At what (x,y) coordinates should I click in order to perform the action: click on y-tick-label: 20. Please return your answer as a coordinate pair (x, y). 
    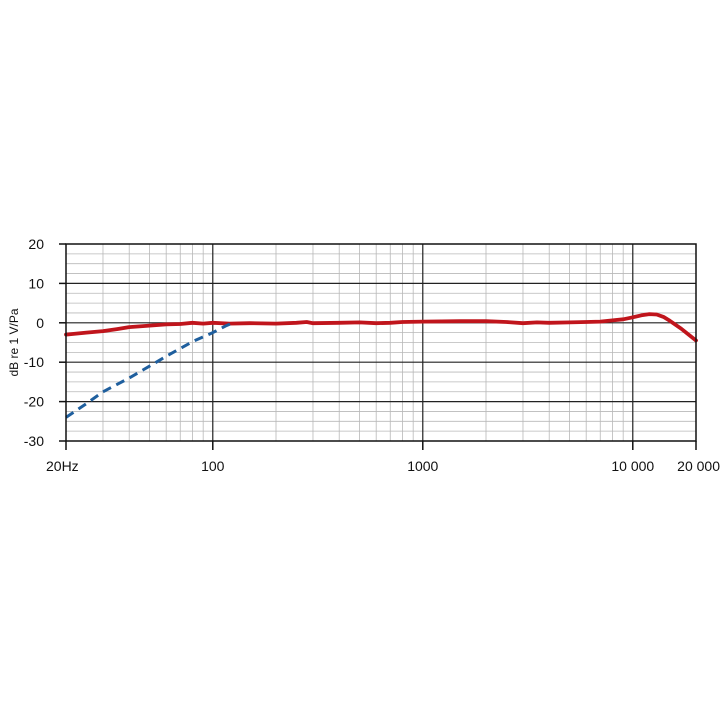
    Looking at the image, I should click on (36, 244).